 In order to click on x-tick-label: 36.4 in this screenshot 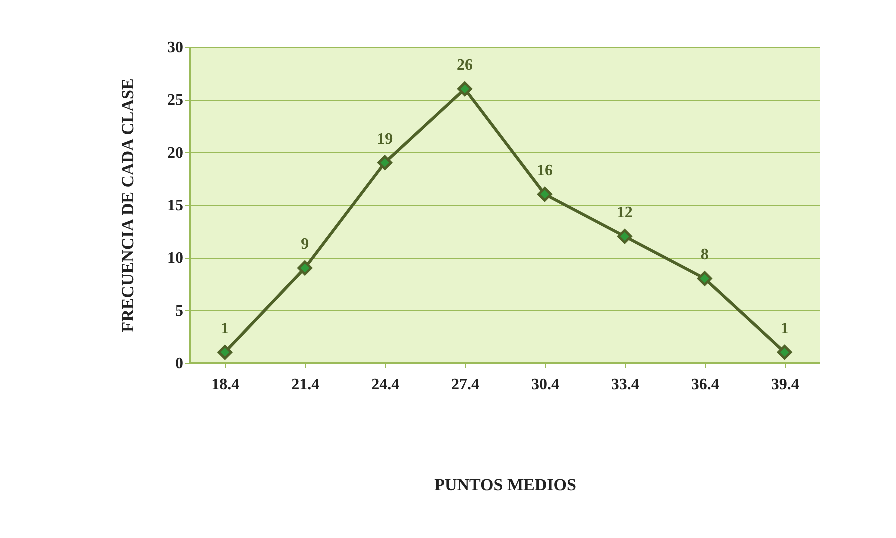, I will do `click(705, 385)`.